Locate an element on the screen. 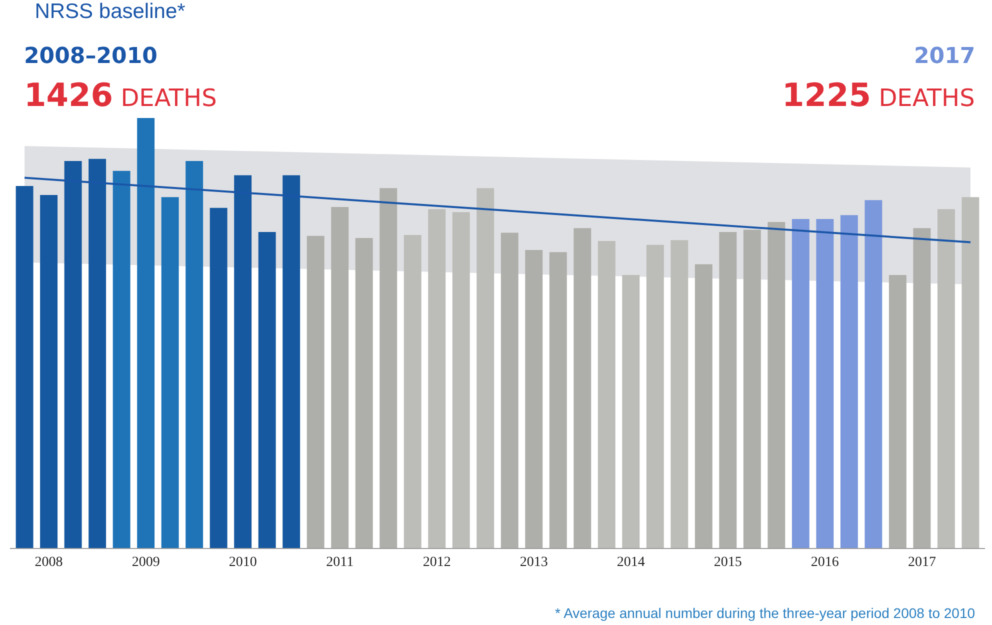 The image size is (992, 625). x-tick-label: 2009 is located at coordinates (146, 562).